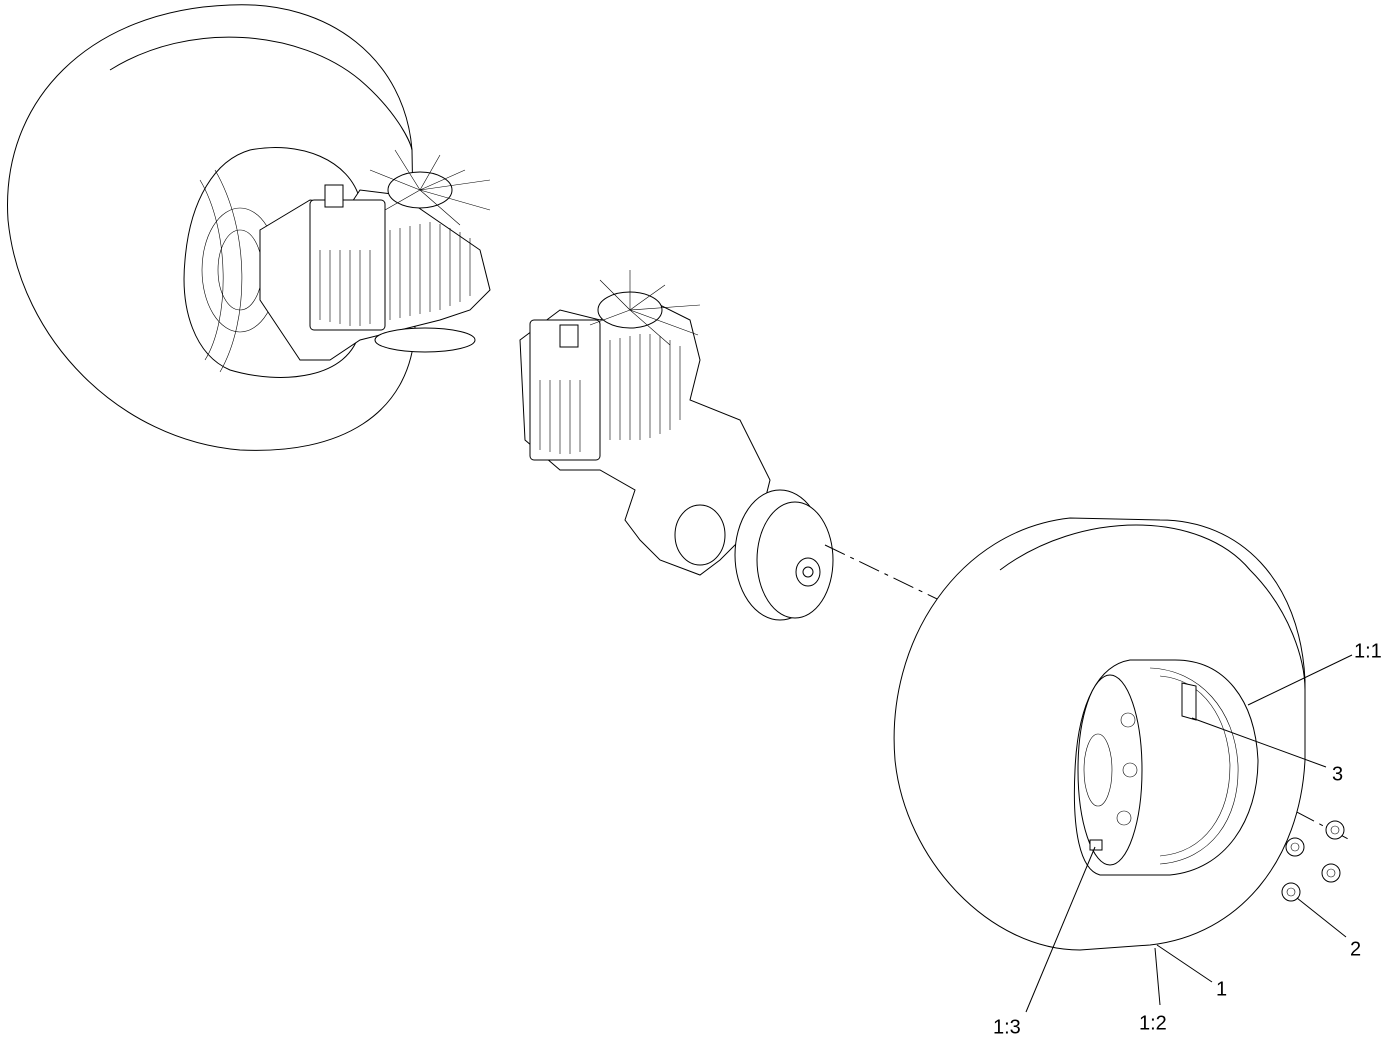 The width and height of the screenshot is (1396, 1040). What do you see at coordinates (676, 445) in the screenshot?
I see `right-transaxle` at bounding box center [676, 445].